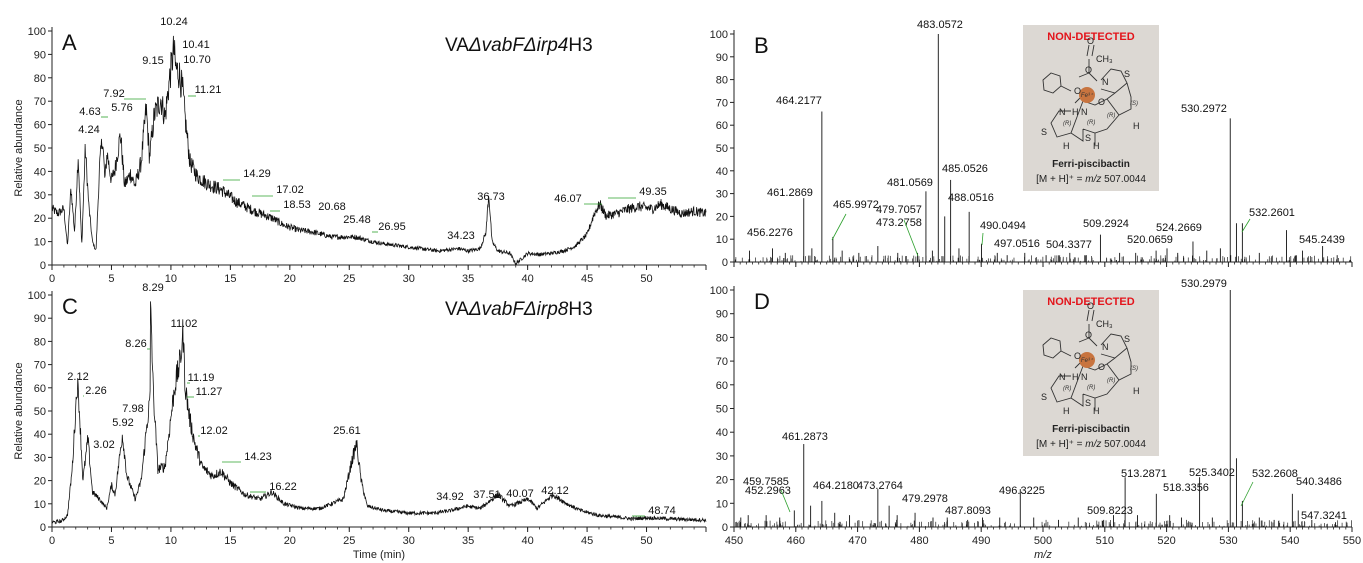  Describe the element at coordinates (1123, 444) in the screenshot. I see `mass-value: 507.0044` at that location.